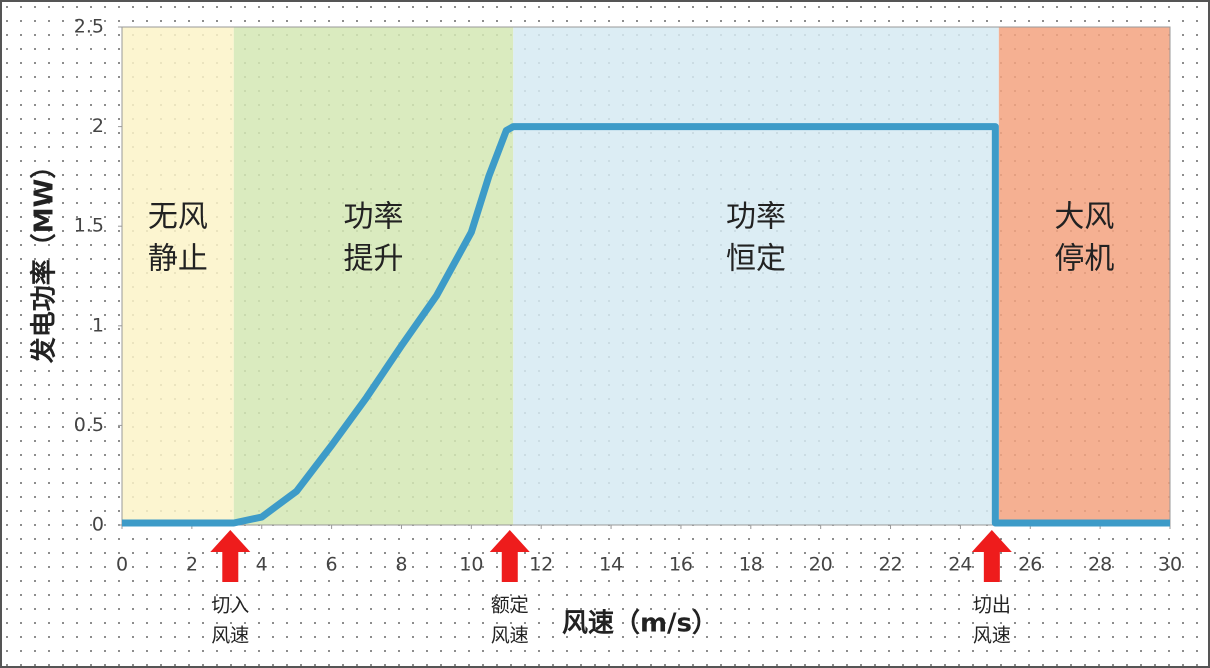 The width and height of the screenshot is (1210, 668). What do you see at coordinates (401, 565) in the screenshot?
I see `x-tick-label: 8` at bounding box center [401, 565].